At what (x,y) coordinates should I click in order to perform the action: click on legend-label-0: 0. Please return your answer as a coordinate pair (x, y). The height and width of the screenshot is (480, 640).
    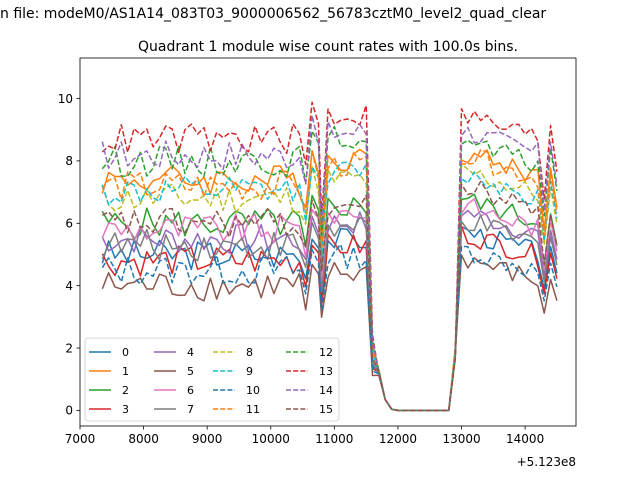
    Looking at the image, I should click on (125, 352).